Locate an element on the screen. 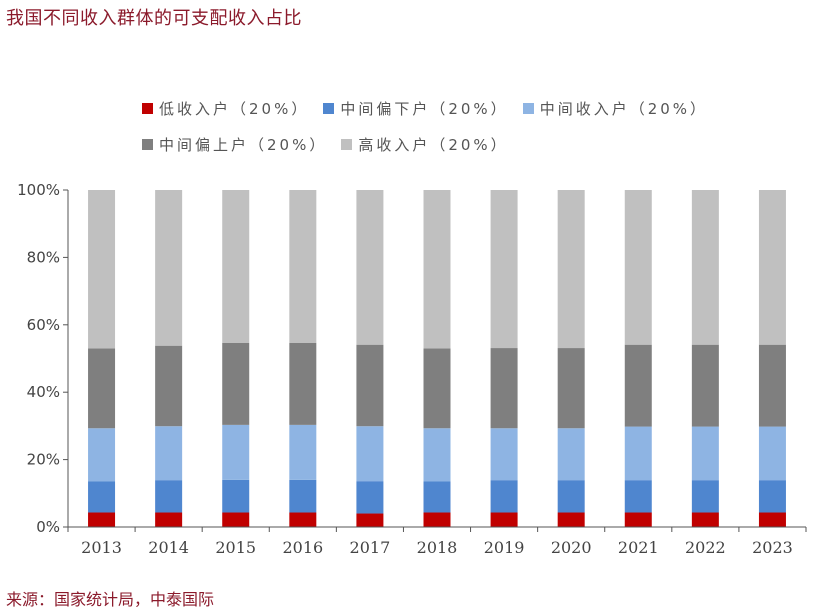 The width and height of the screenshot is (816, 610). legend-label-low-income: 低收入户（20%） is located at coordinates (234, 108).